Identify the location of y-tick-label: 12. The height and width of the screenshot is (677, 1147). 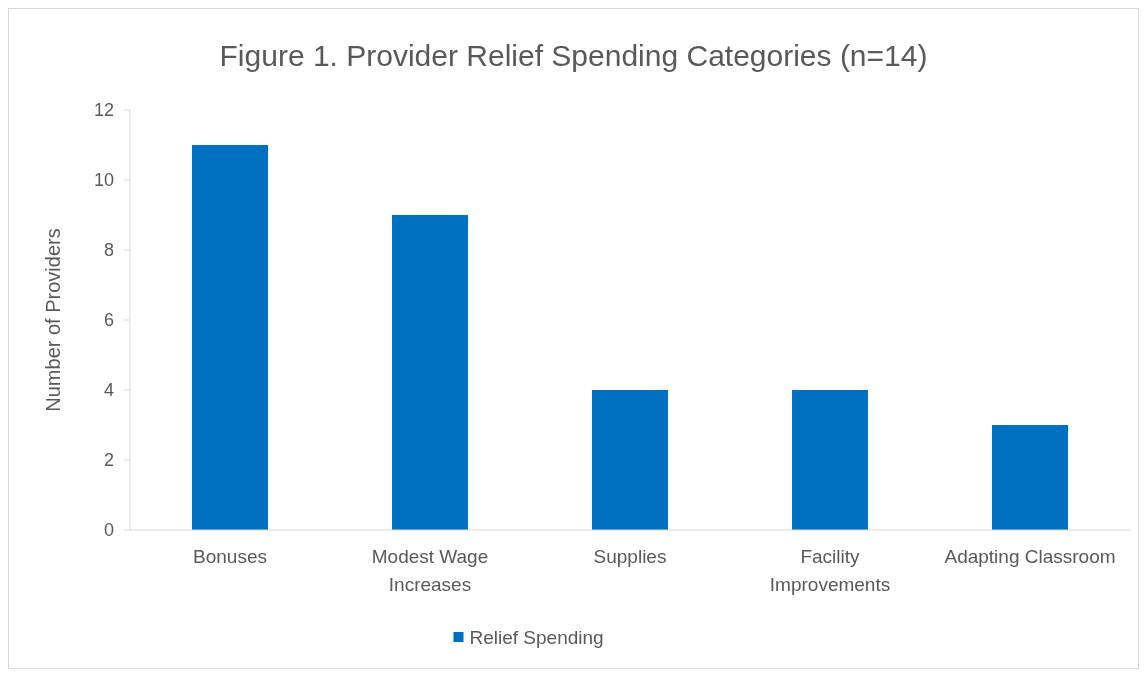
(103, 110).